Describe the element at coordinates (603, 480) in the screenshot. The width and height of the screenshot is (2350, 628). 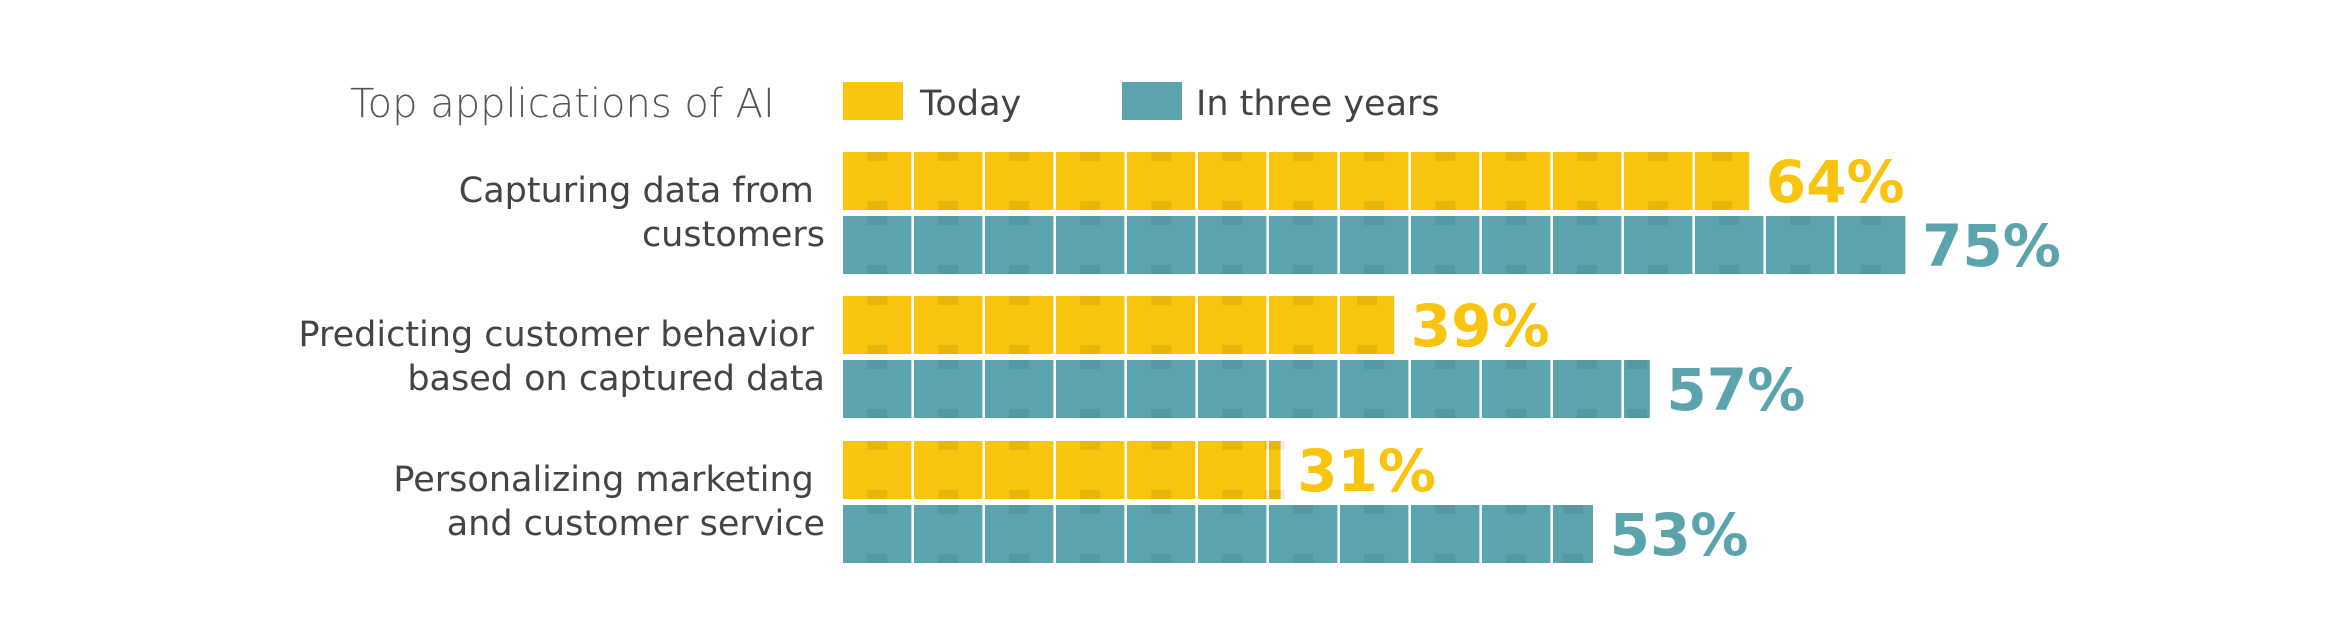
I see `category-label-line: Personalizing marketing` at that location.